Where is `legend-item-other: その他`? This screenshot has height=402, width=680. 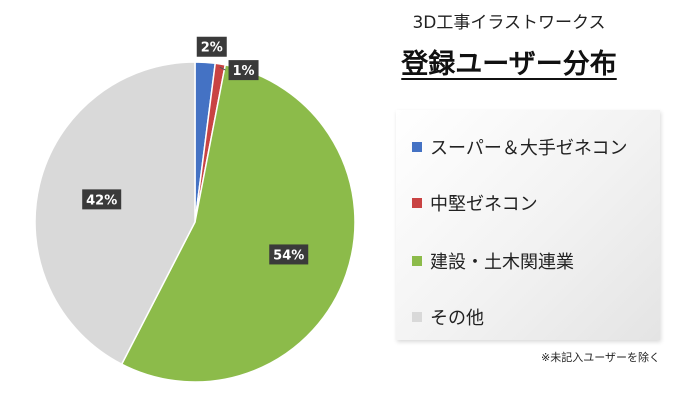
legend-item-other: その他 is located at coordinates (448, 317).